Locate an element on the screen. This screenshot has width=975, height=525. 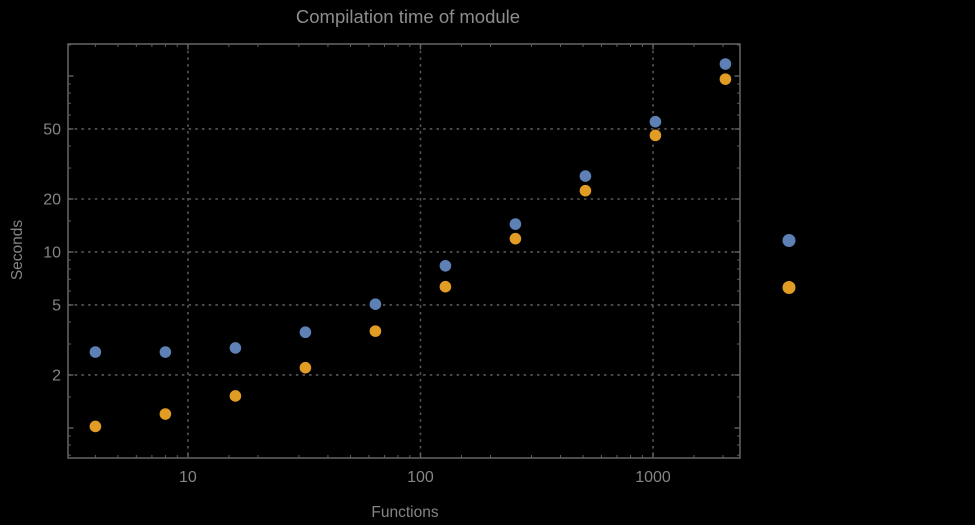
y-tick-label: 20 is located at coordinates (52, 200).